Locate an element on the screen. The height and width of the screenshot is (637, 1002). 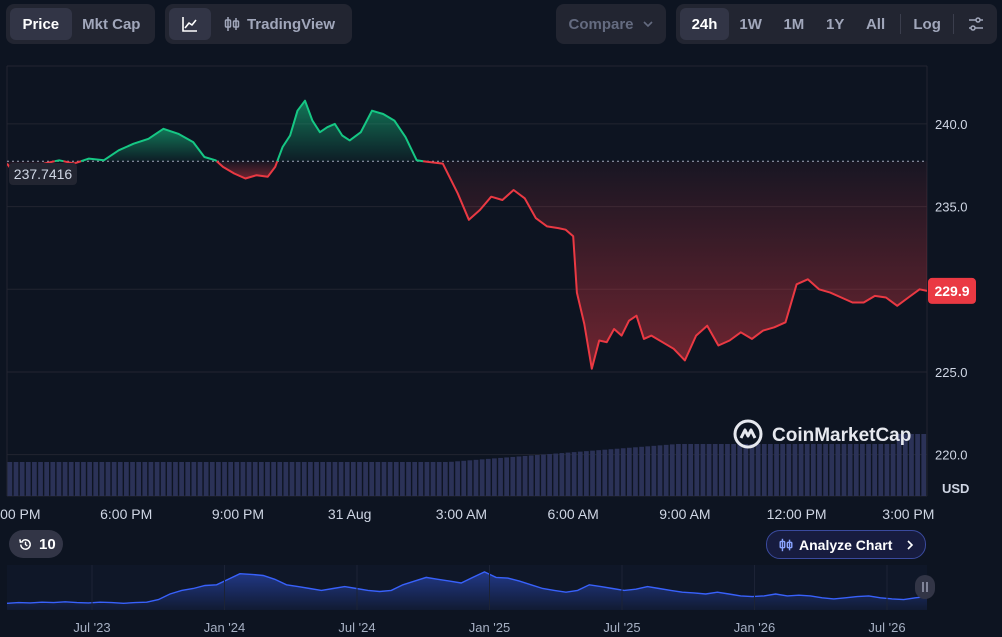
analyze-chart-button: Analyze Chart is located at coordinates (846, 544).